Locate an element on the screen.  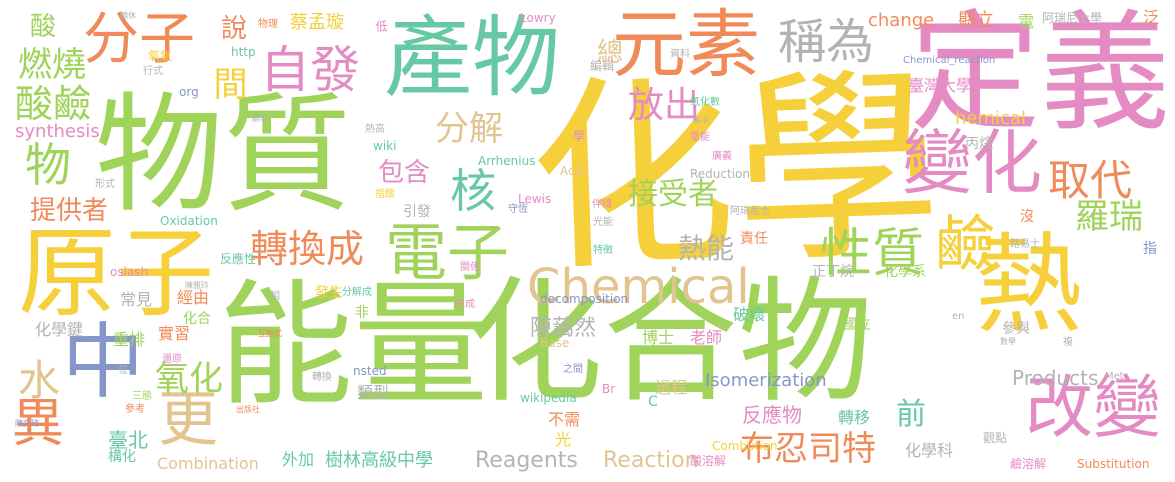
word-xue: 學 is located at coordinates (579, 136).